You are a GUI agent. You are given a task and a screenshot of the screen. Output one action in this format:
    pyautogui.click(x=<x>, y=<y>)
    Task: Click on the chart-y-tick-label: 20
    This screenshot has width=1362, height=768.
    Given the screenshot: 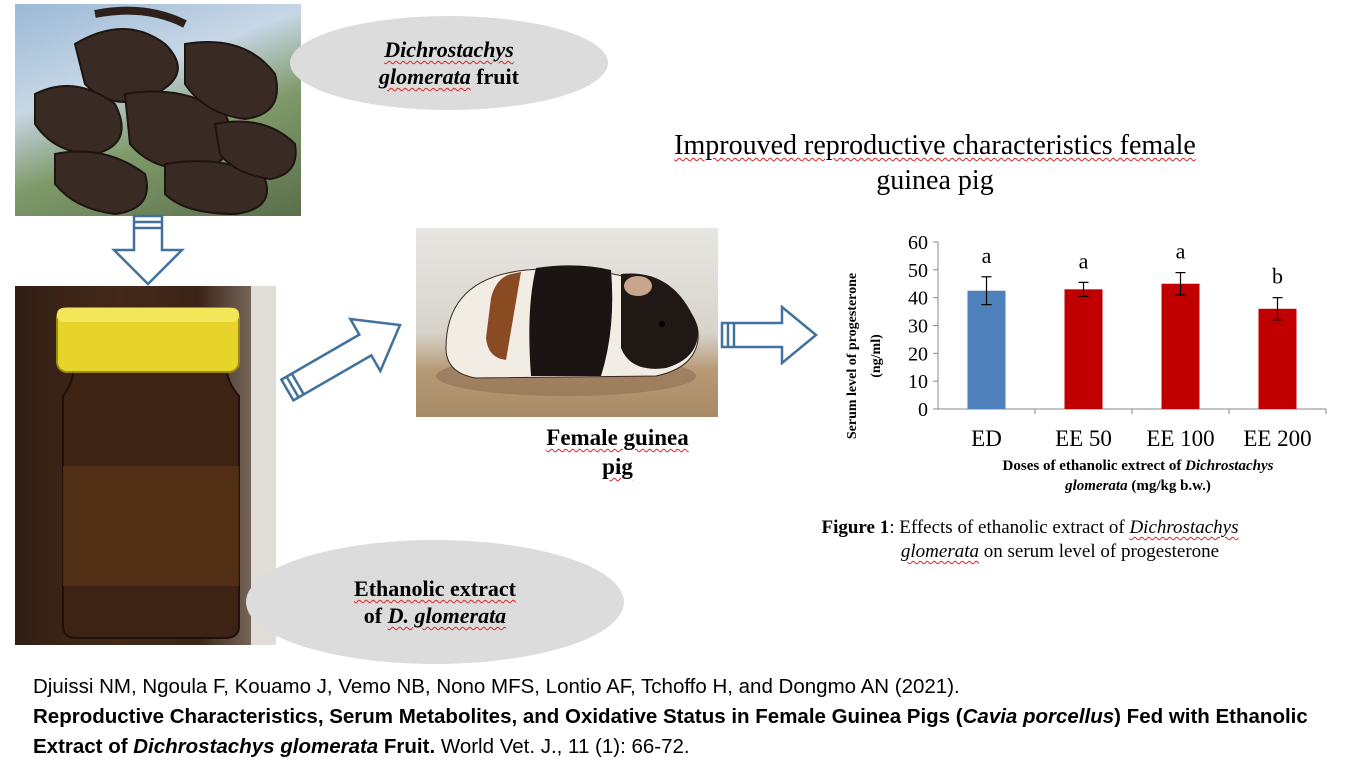 What is the action you would take?
    pyautogui.click(x=918, y=354)
    